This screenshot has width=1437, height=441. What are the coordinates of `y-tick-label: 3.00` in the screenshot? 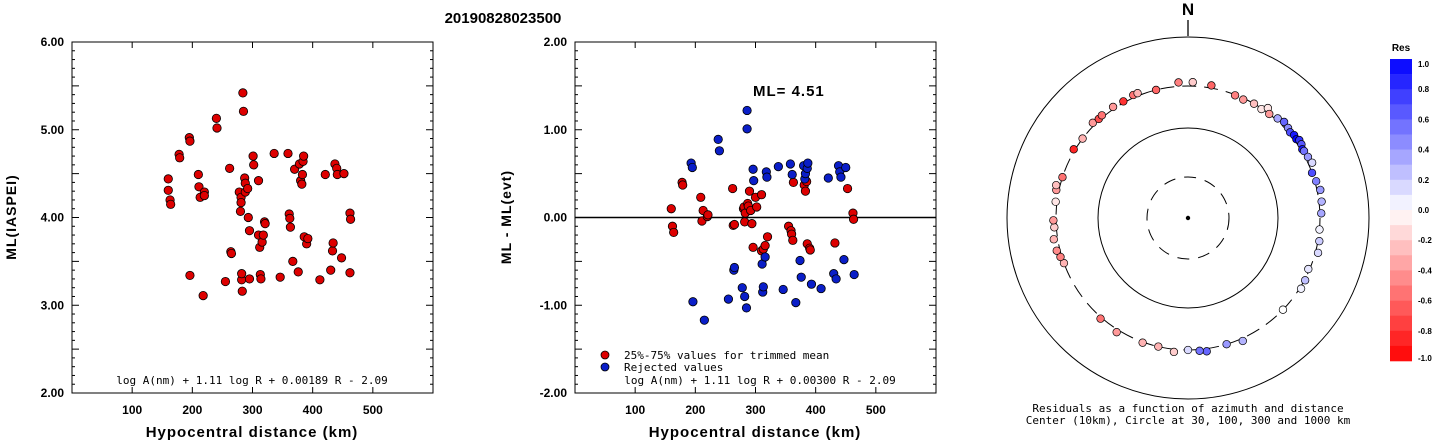 It's located at (53, 305).